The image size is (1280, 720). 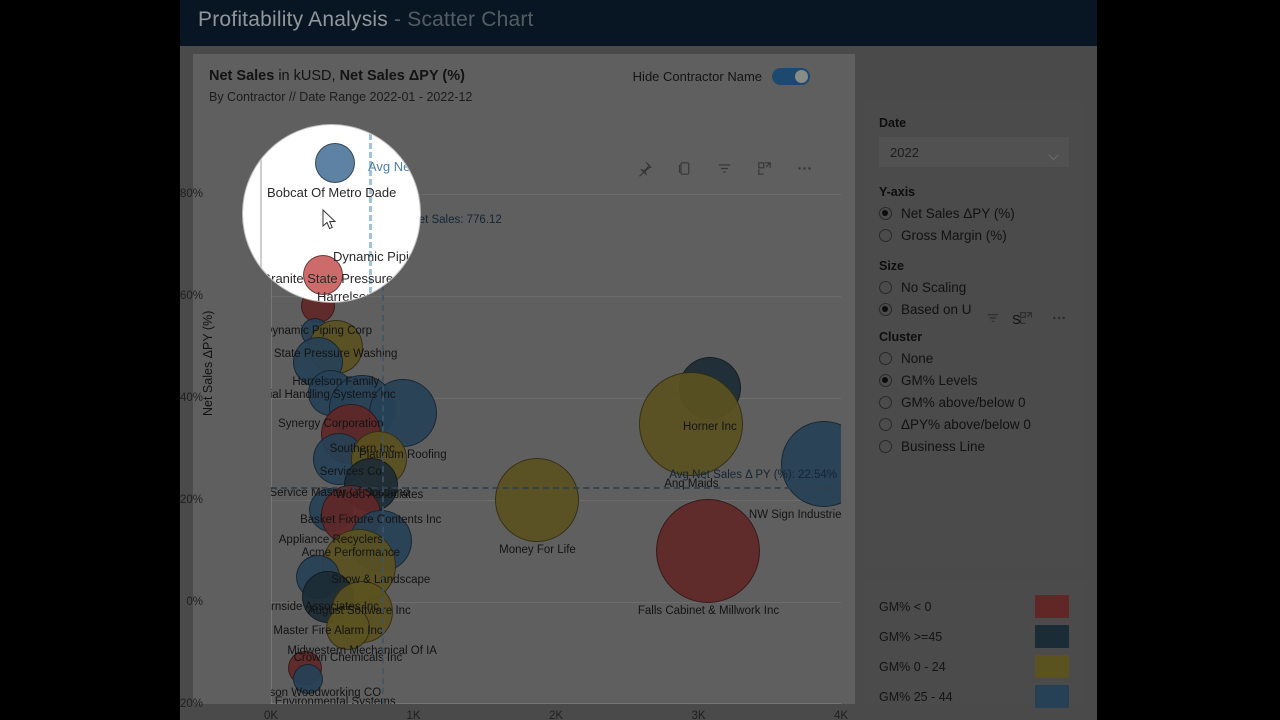 What do you see at coordinates (366, 295) in the screenshot?
I see `magnified-label-harrelson: Harrelson Family` at bounding box center [366, 295].